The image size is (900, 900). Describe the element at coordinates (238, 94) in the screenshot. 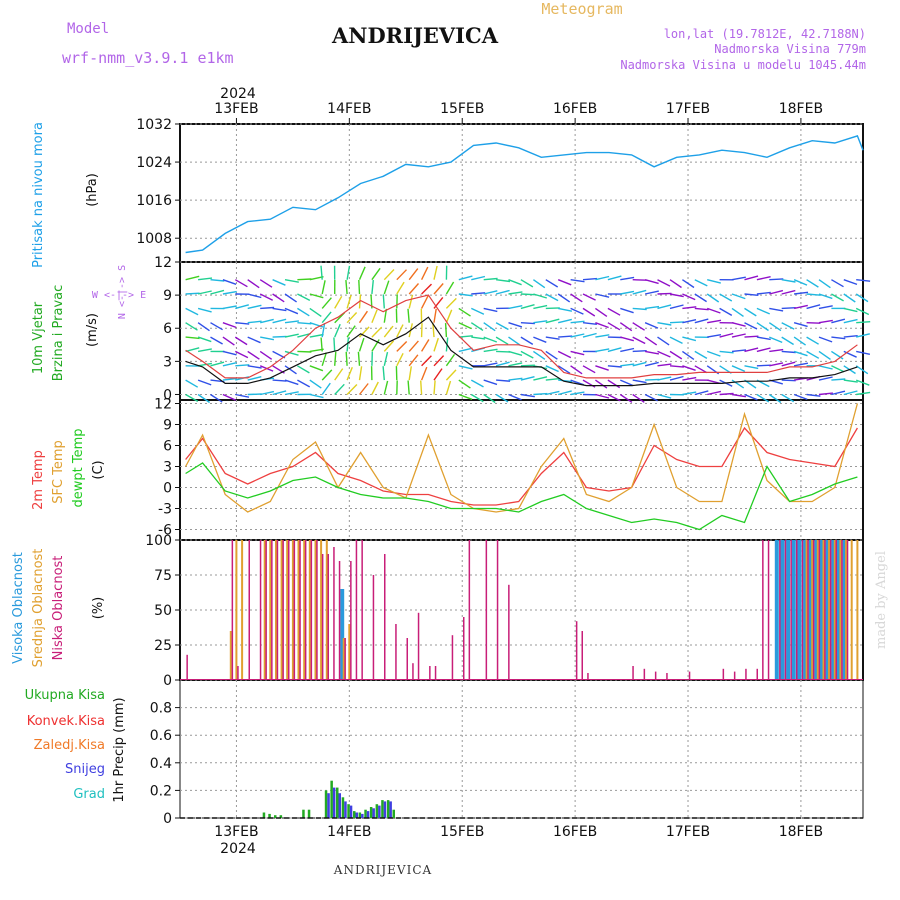

I see `year-top: 2024` at that location.